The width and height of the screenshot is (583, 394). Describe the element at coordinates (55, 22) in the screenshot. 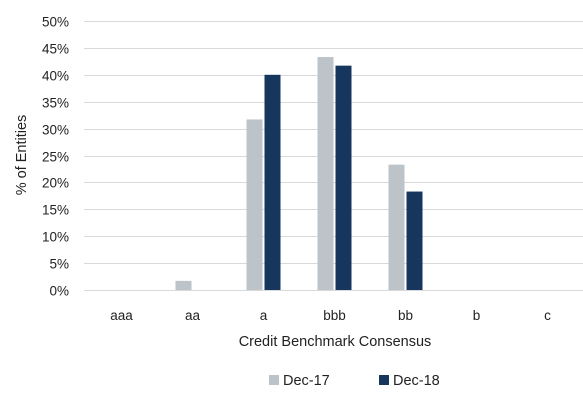

I see `y-tick-label: 50%` at that location.